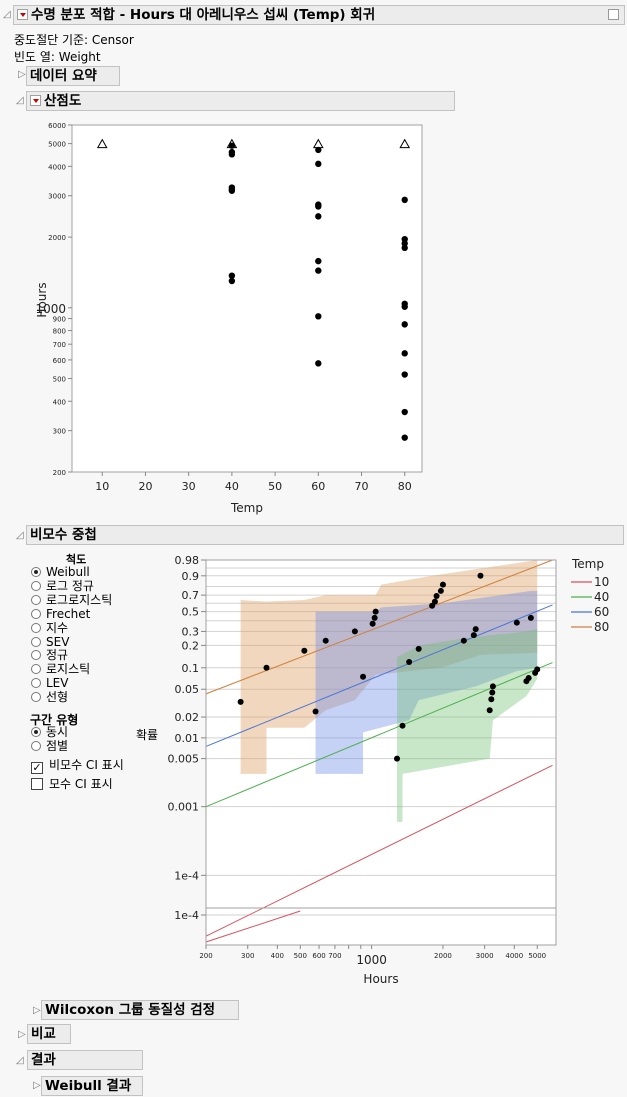  What do you see at coordinates (86, 765) in the screenshot?
I see `checkbox-label: 비모수 CI 표시` at bounding box center [86, 765].